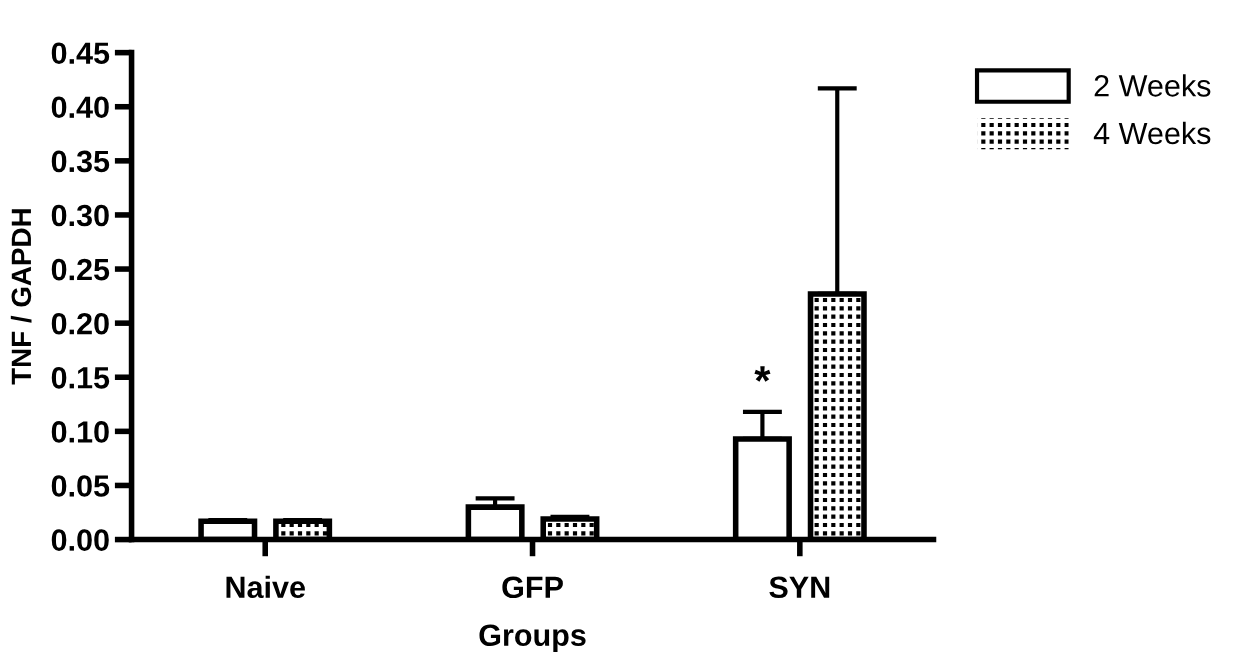  I want to click on y-tick-label: 0.00, so click(80, 540).